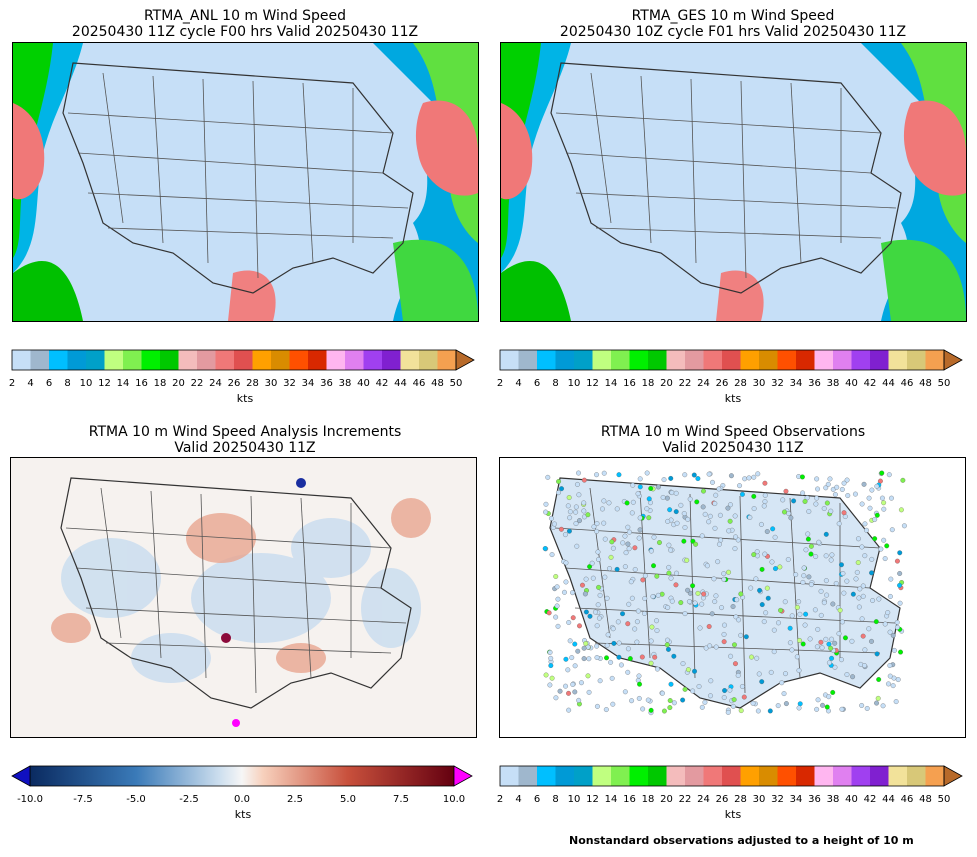 The image size is (977, 857). I want to click on colorbar-tick-label: 8, so click(555, 383).